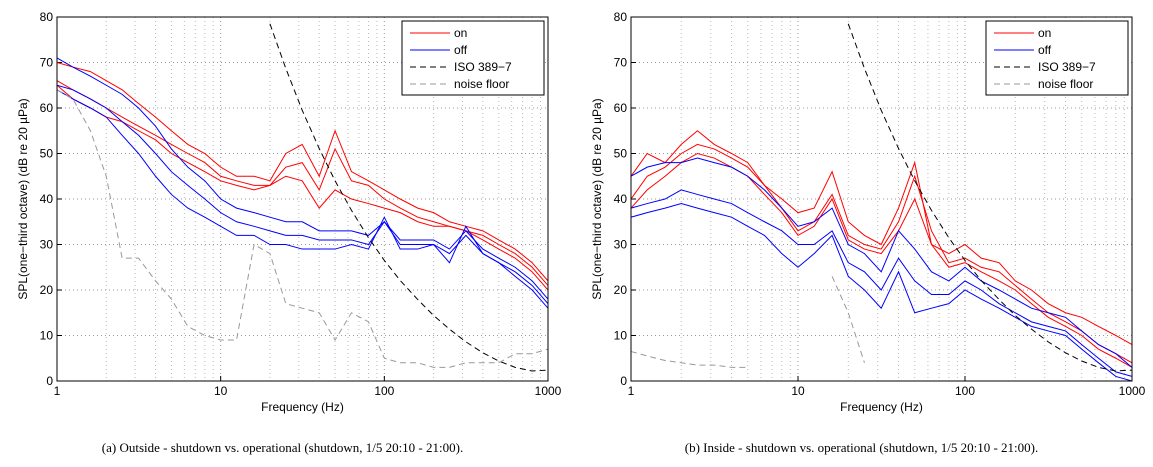  Describe the element at coordinates (748, 322) in the screenshot. I see `series-line` at that location.